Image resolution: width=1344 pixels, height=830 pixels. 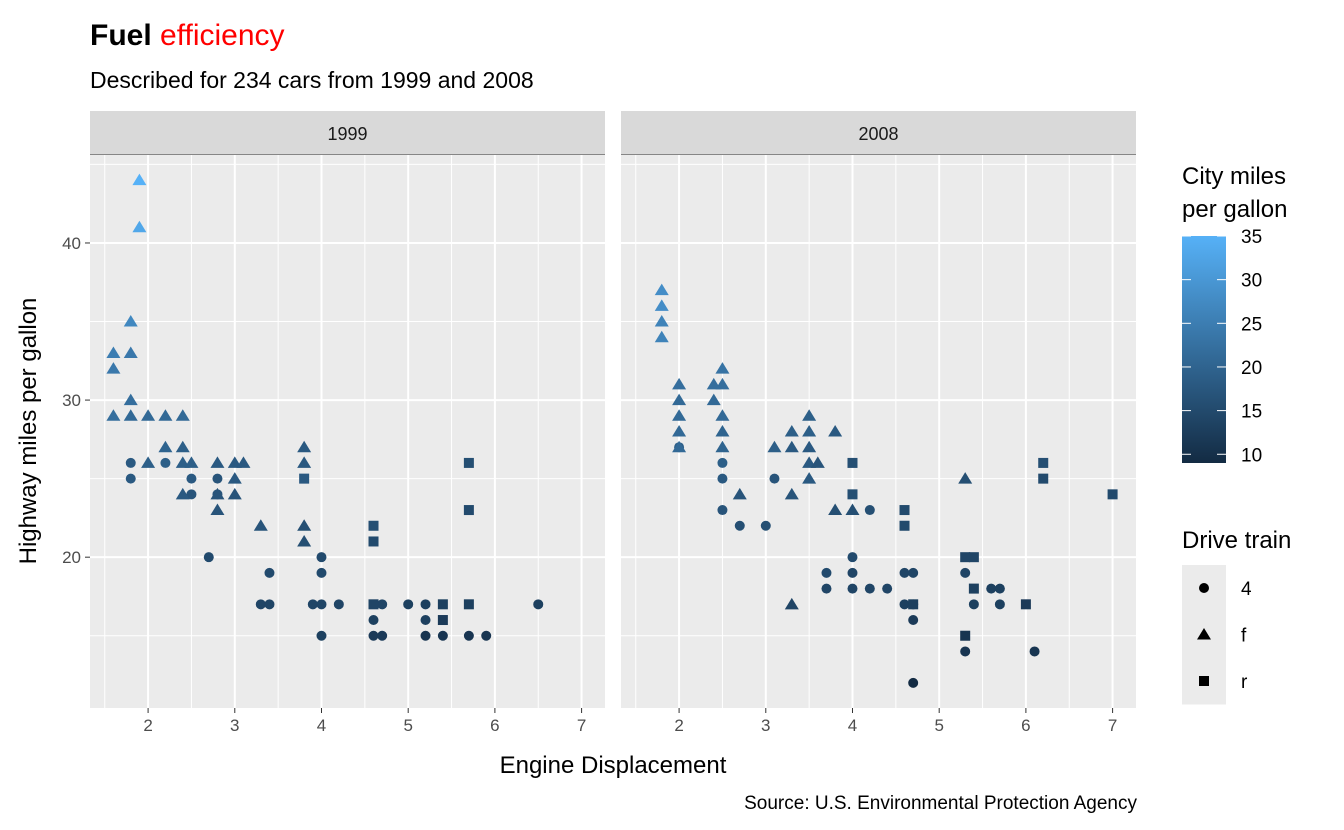 What do you see at coordinates (938, 725) in the screenshot?
I see `x-tick-label: 5` at bounding box center [938, 725].